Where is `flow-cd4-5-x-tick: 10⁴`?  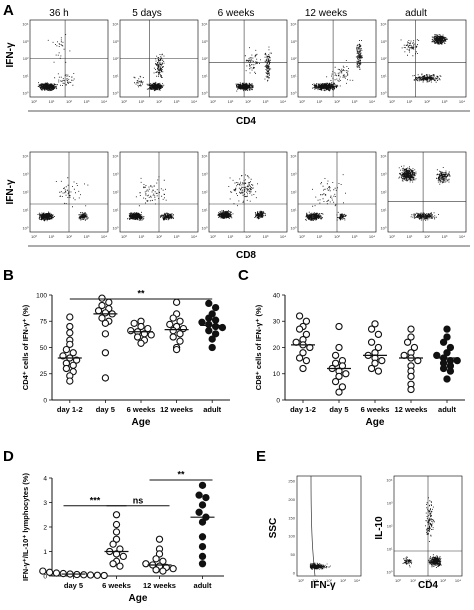
flow-cd4-5-x-tick: 10⁴ is located at coordinates (462, 101).